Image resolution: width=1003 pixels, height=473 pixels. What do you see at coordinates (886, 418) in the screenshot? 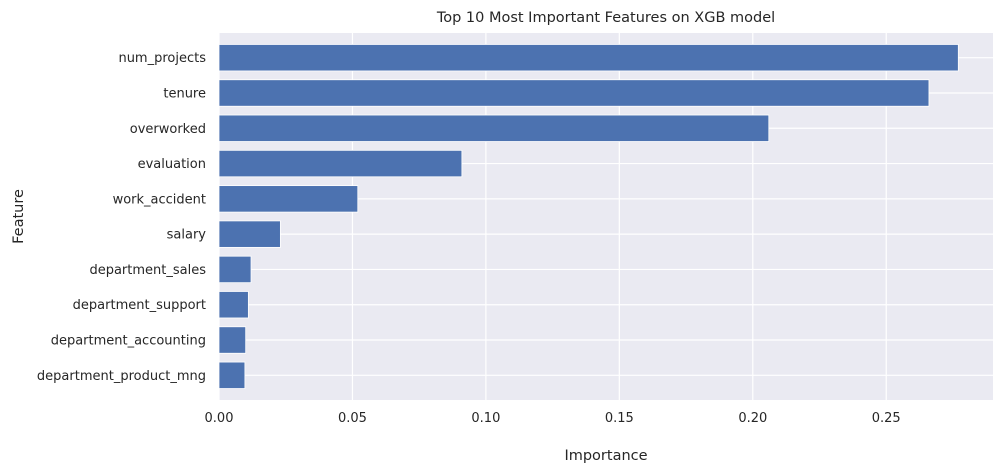
I see `x-tick-label: 0.25` at bounding box center [886, 418].